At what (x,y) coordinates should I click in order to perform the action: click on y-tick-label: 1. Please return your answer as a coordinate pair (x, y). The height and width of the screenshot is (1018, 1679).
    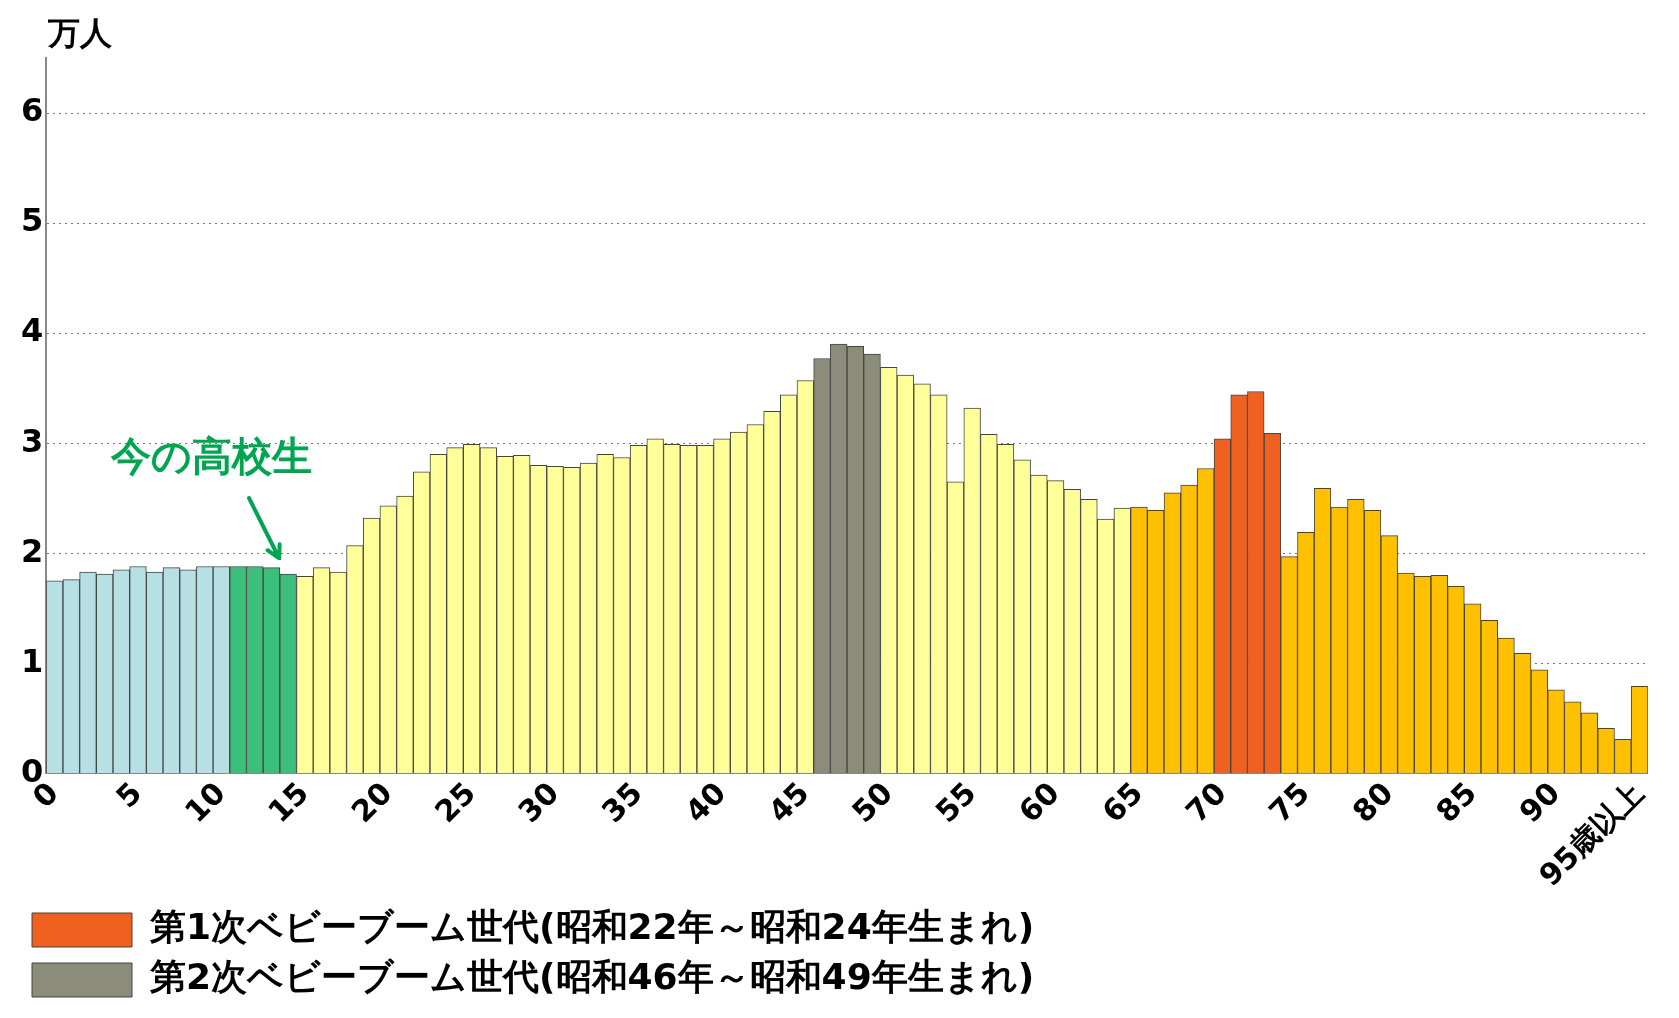
    Looking at the image, I should click on (32, 660).